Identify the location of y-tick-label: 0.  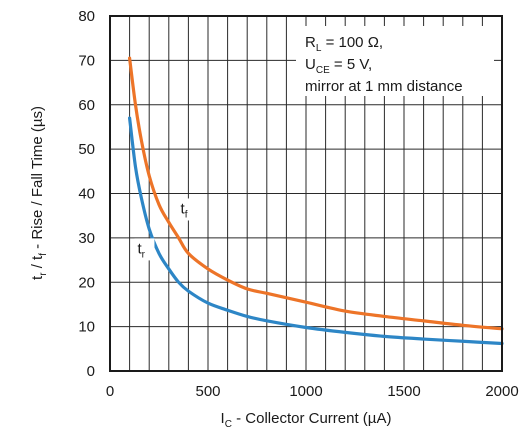
(91, 371).